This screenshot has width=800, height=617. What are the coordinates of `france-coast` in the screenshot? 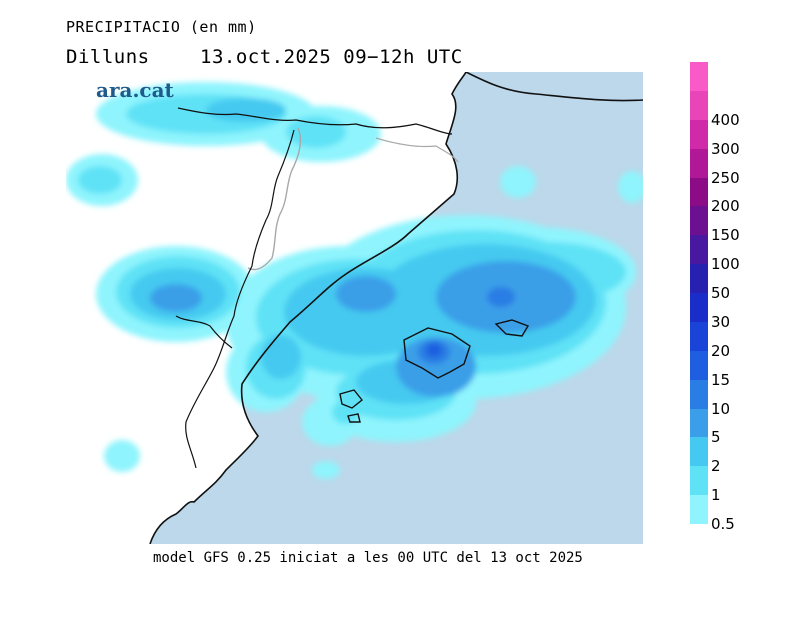 It's located at (554, 87).